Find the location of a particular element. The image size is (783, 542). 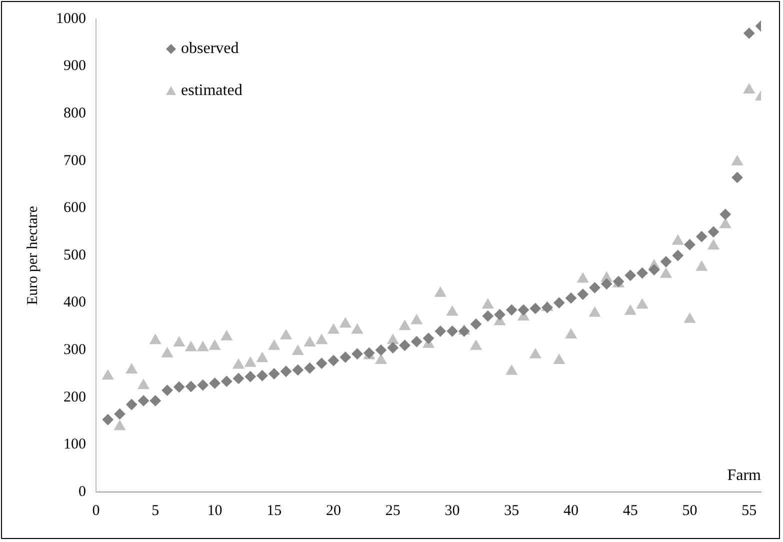

x-tick-label: 45 is located at coordinates (630, 510).